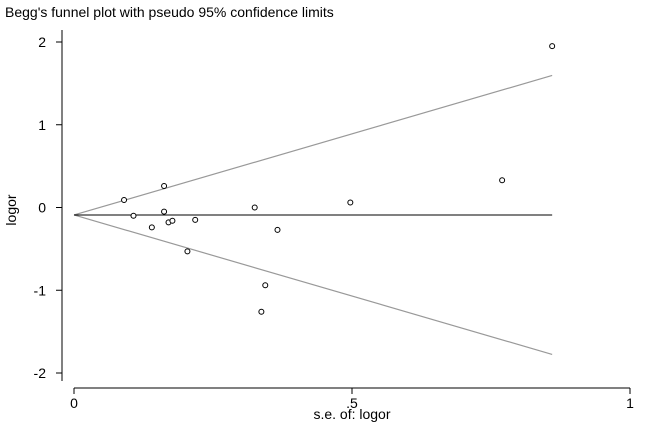 The width and height of the screenshot is (650, 430). Describe the element at coordinates (42, 125) in the screenshot. I see `y-tick-label: 1` at that location.